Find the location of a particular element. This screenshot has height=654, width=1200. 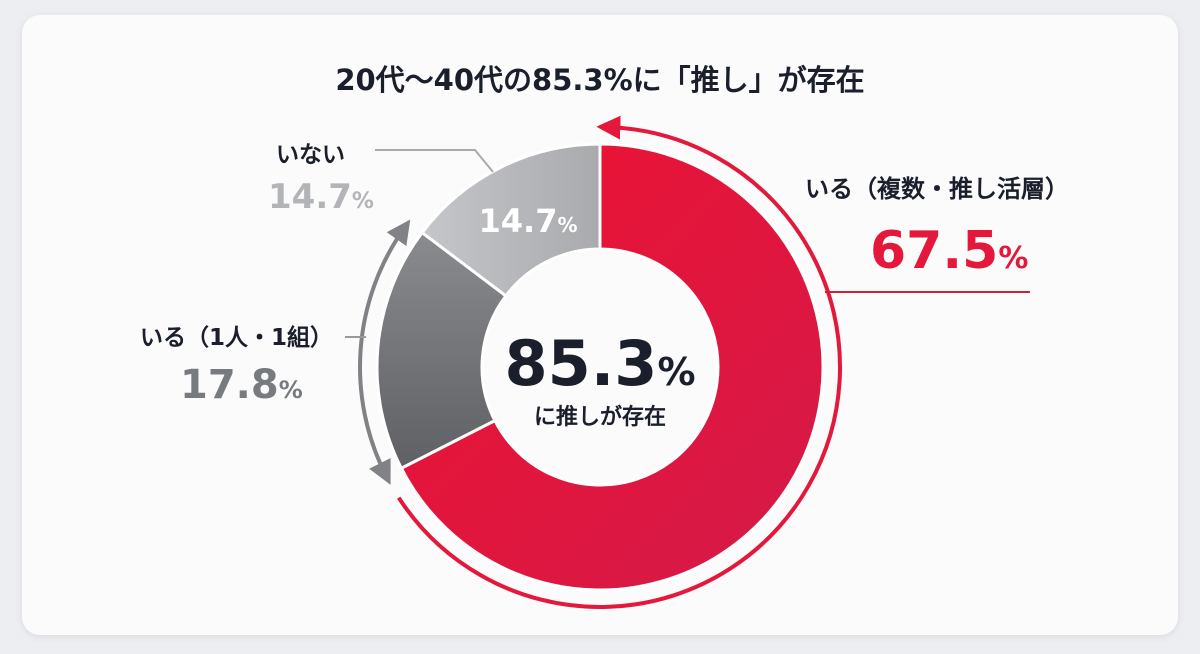

value-slice-0-unit: % is located at coordinates (1013, 258).